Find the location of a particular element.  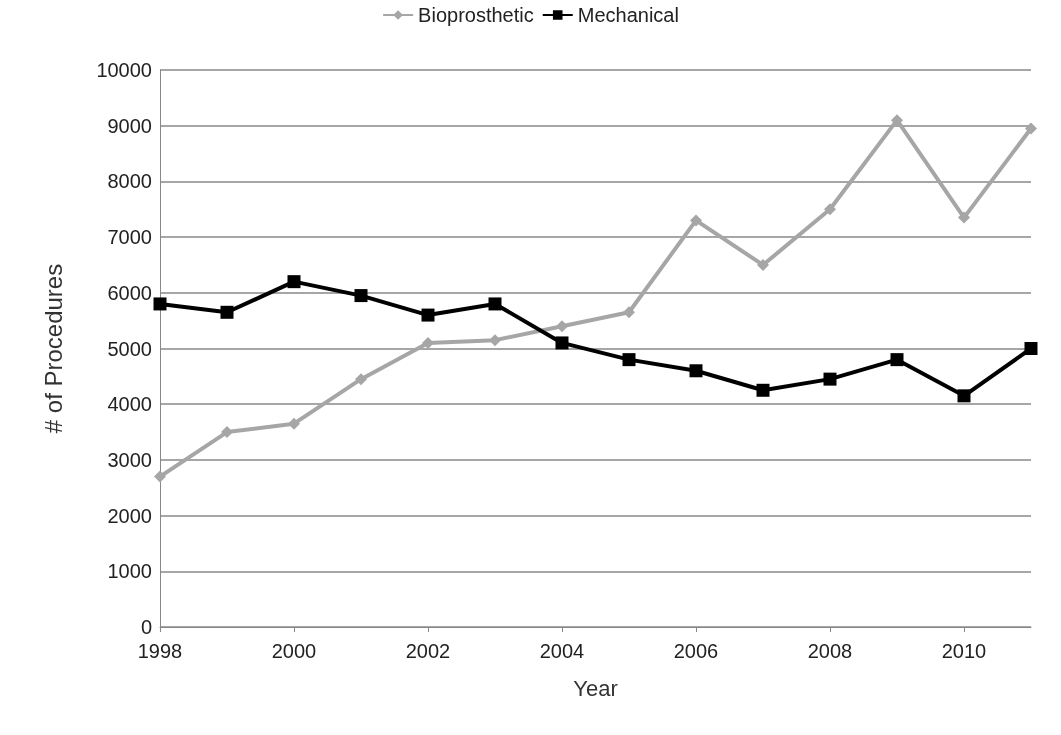

x-tick-label: 2002 is located at coordinates (428, 651).